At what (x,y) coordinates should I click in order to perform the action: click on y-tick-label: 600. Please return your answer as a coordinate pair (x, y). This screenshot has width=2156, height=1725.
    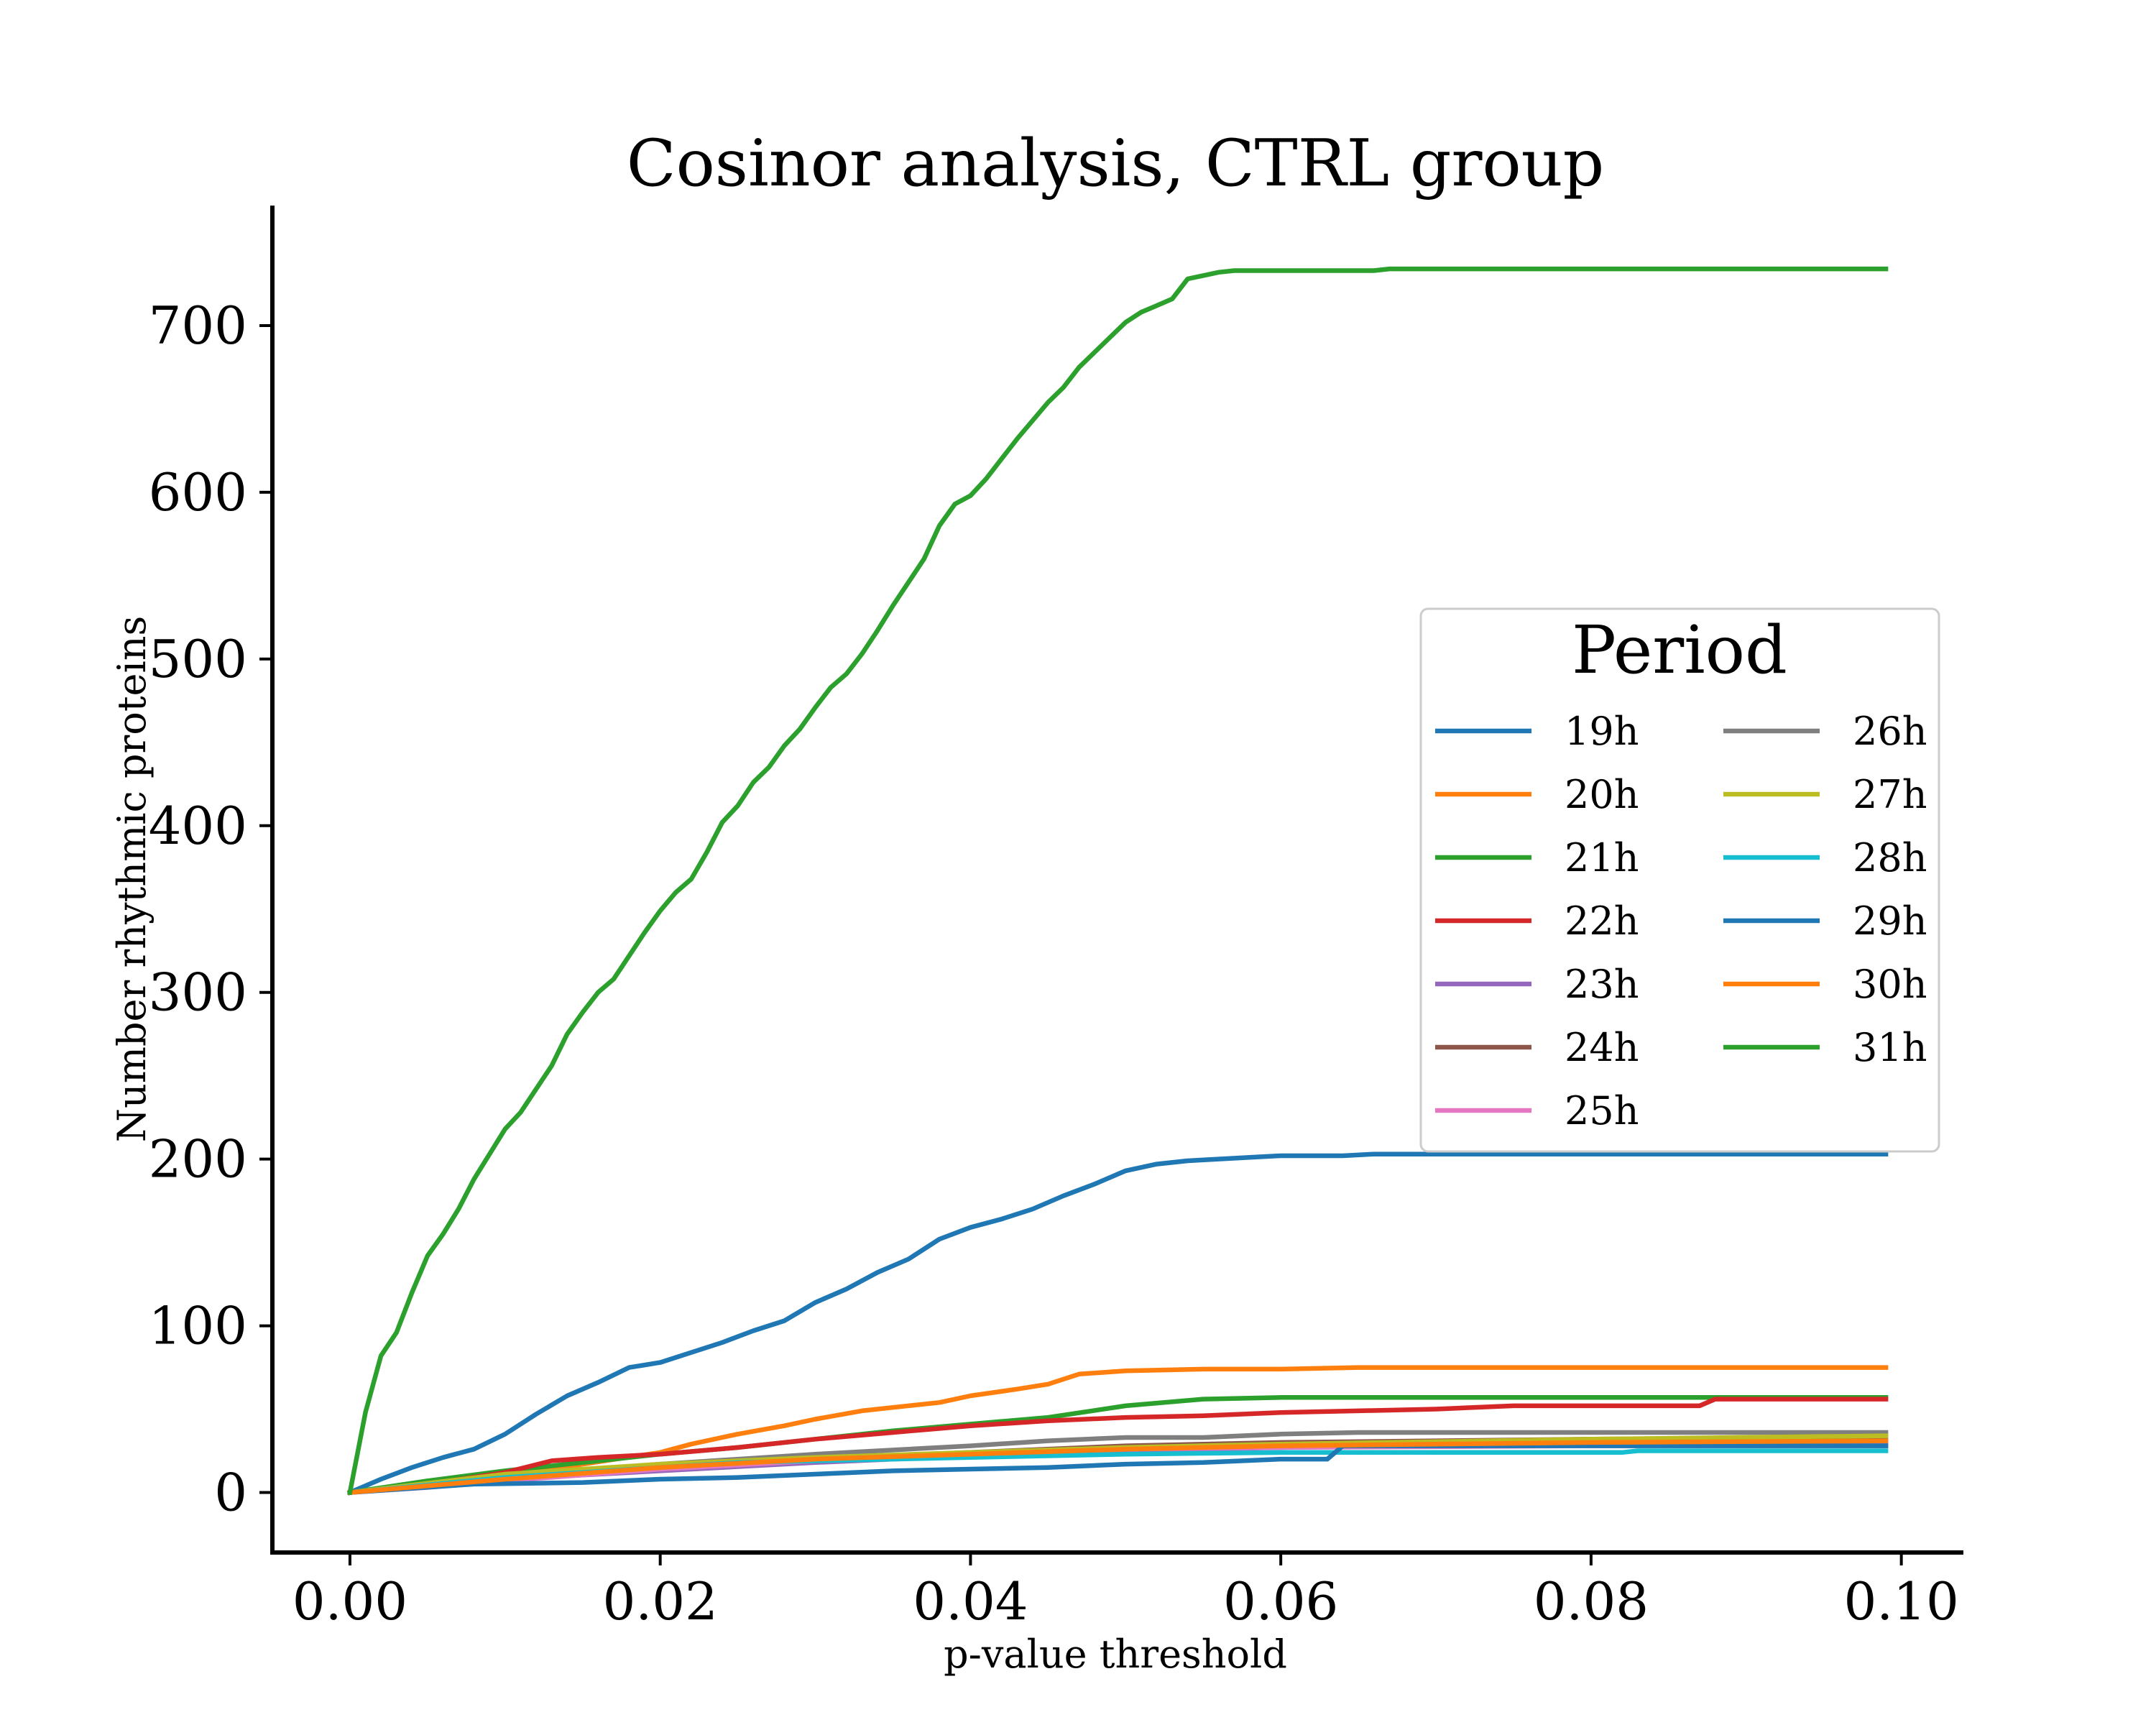
    Looking at the image, I should click on (198, 492).